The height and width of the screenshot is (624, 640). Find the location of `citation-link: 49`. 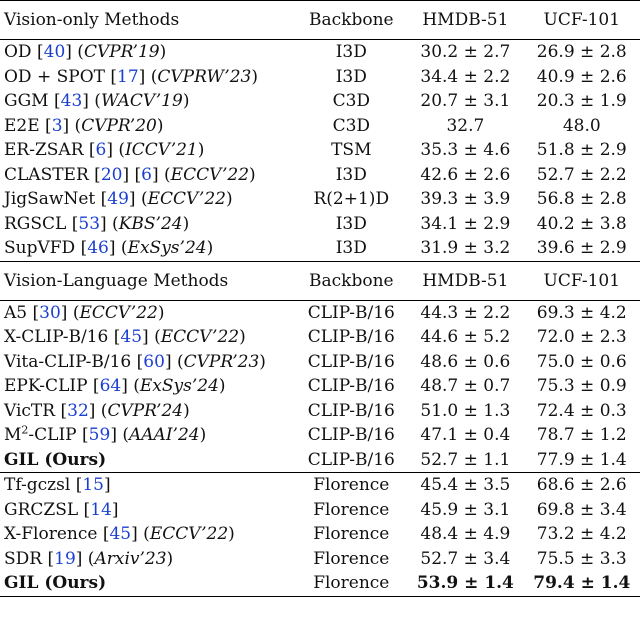

citation-link: 49 is located at coordinates (118, 199).